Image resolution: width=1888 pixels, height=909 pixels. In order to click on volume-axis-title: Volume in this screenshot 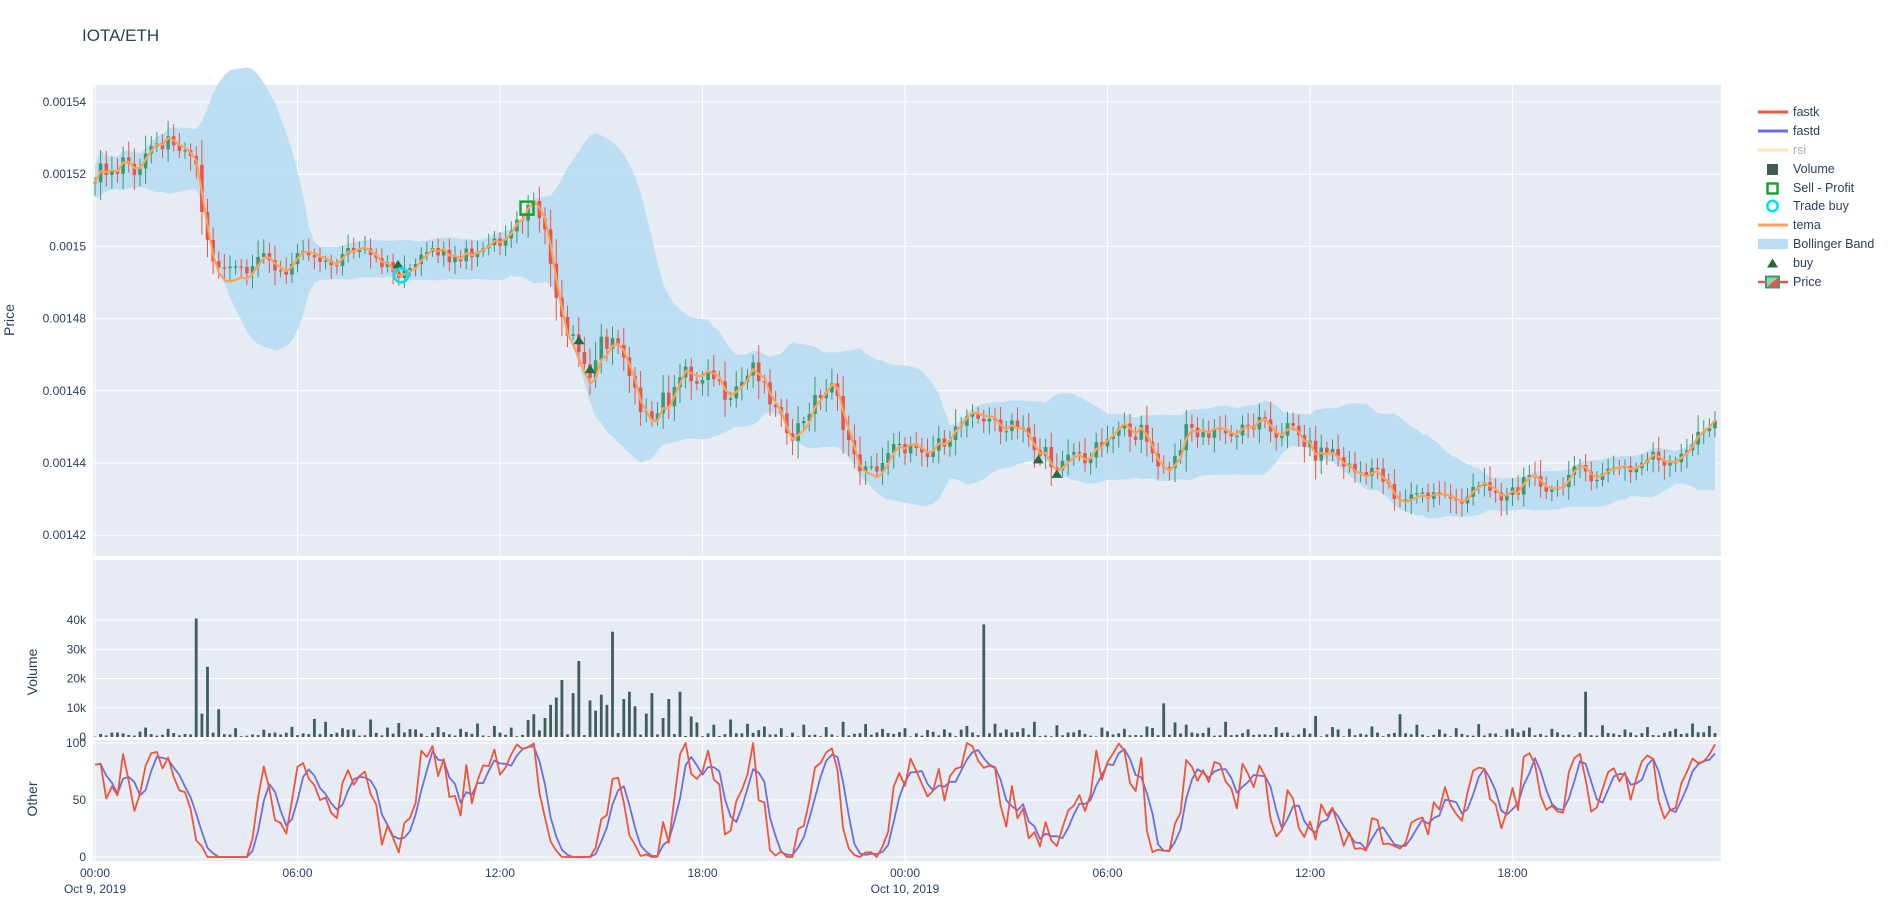, I will do `click(32, 671)`.